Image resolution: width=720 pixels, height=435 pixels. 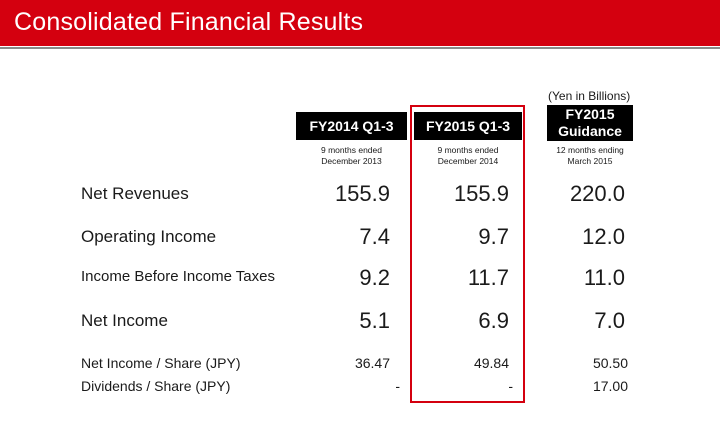 What do you see at coordinates (135, 193) in the screenshot?
I see `row-label-net-revenues: Net Revenues` at bounding box center [135, 193].